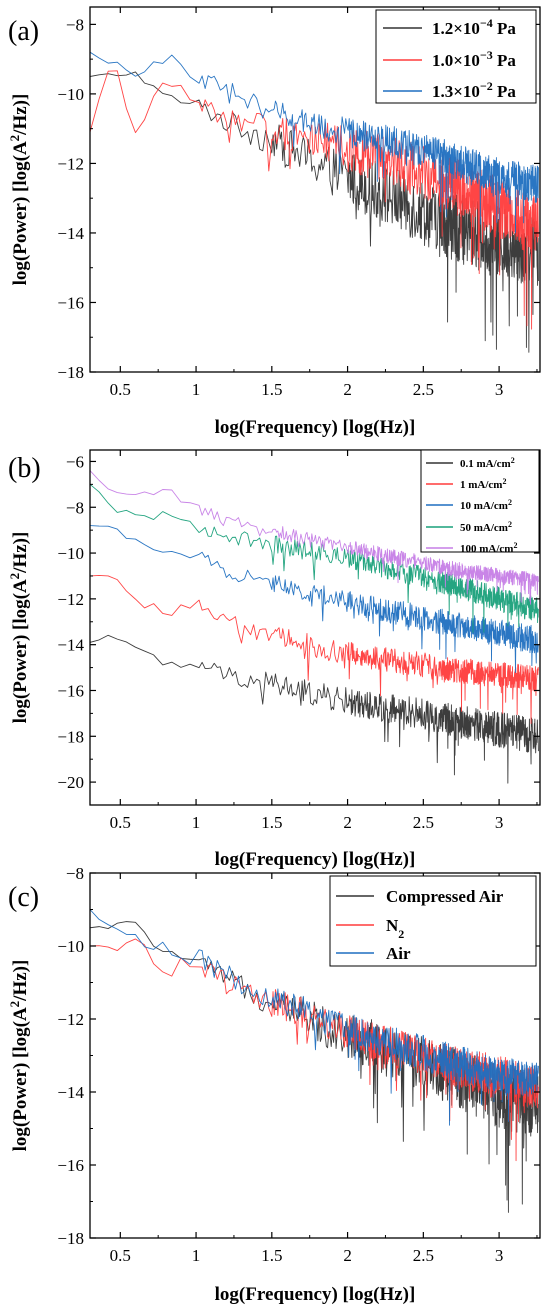 The width and height of the screenshot is (550, 1315). What do you see at coordinates (23, 897) in the screenshot?
I see `panel-label: (c)` at bounding box center [23, 897].